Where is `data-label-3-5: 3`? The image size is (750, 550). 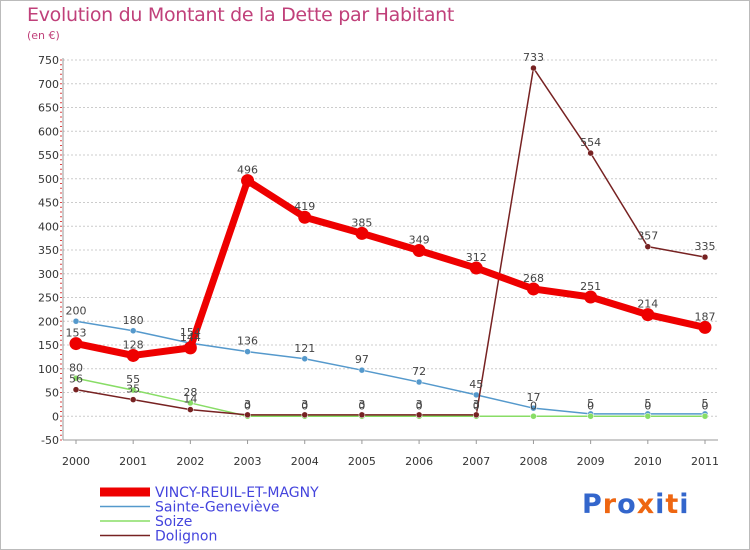 data-label-3-5: 3 is located at coordinates (361, 404).